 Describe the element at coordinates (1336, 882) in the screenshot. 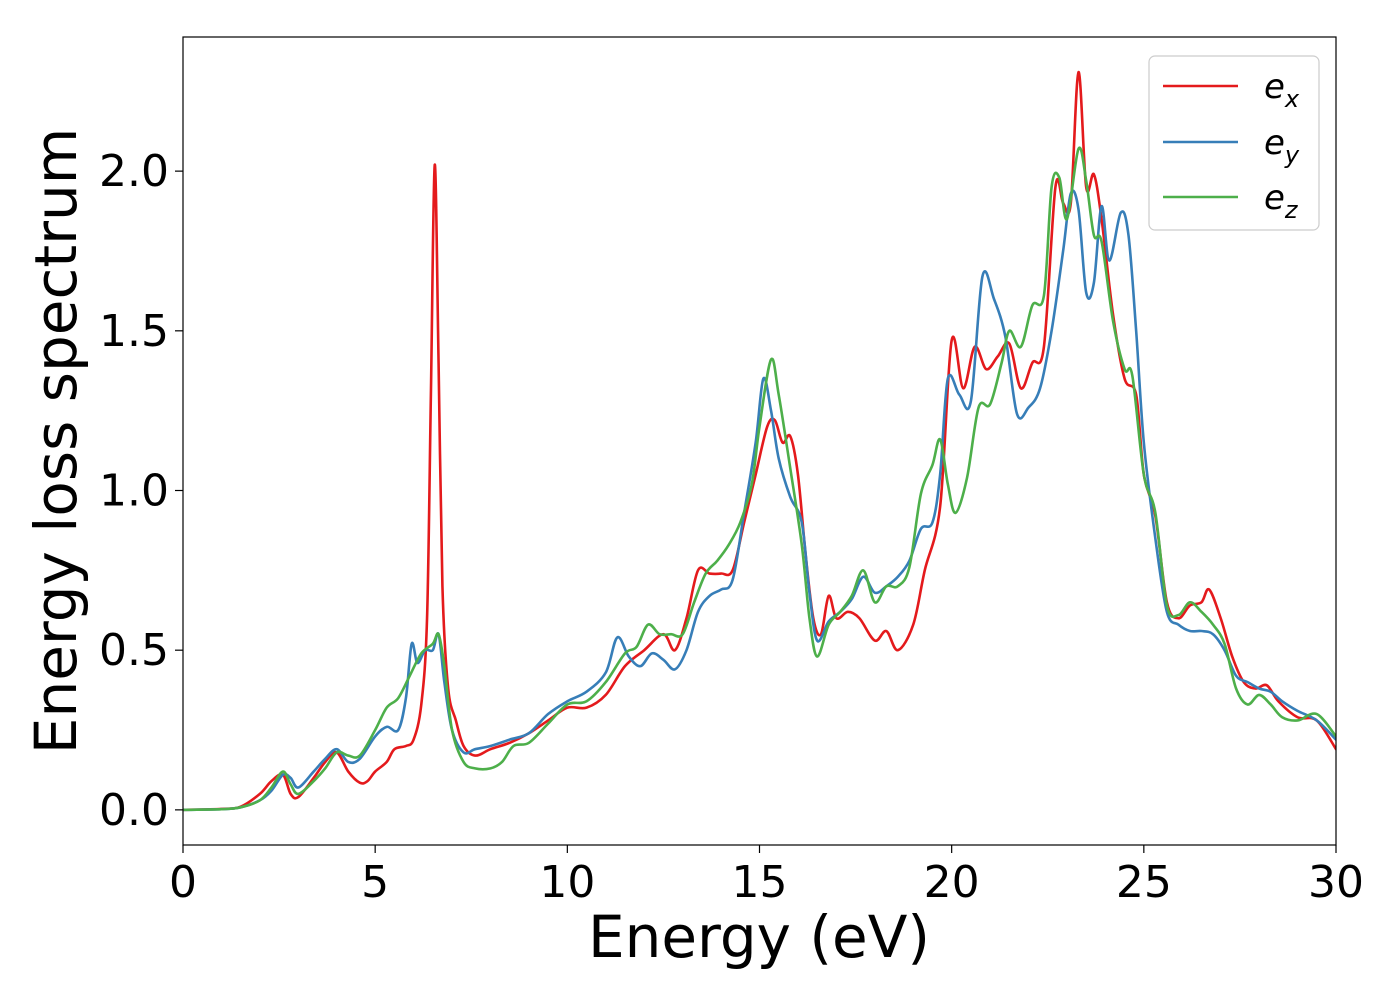

I see `x-tick-label: 30` at that location.